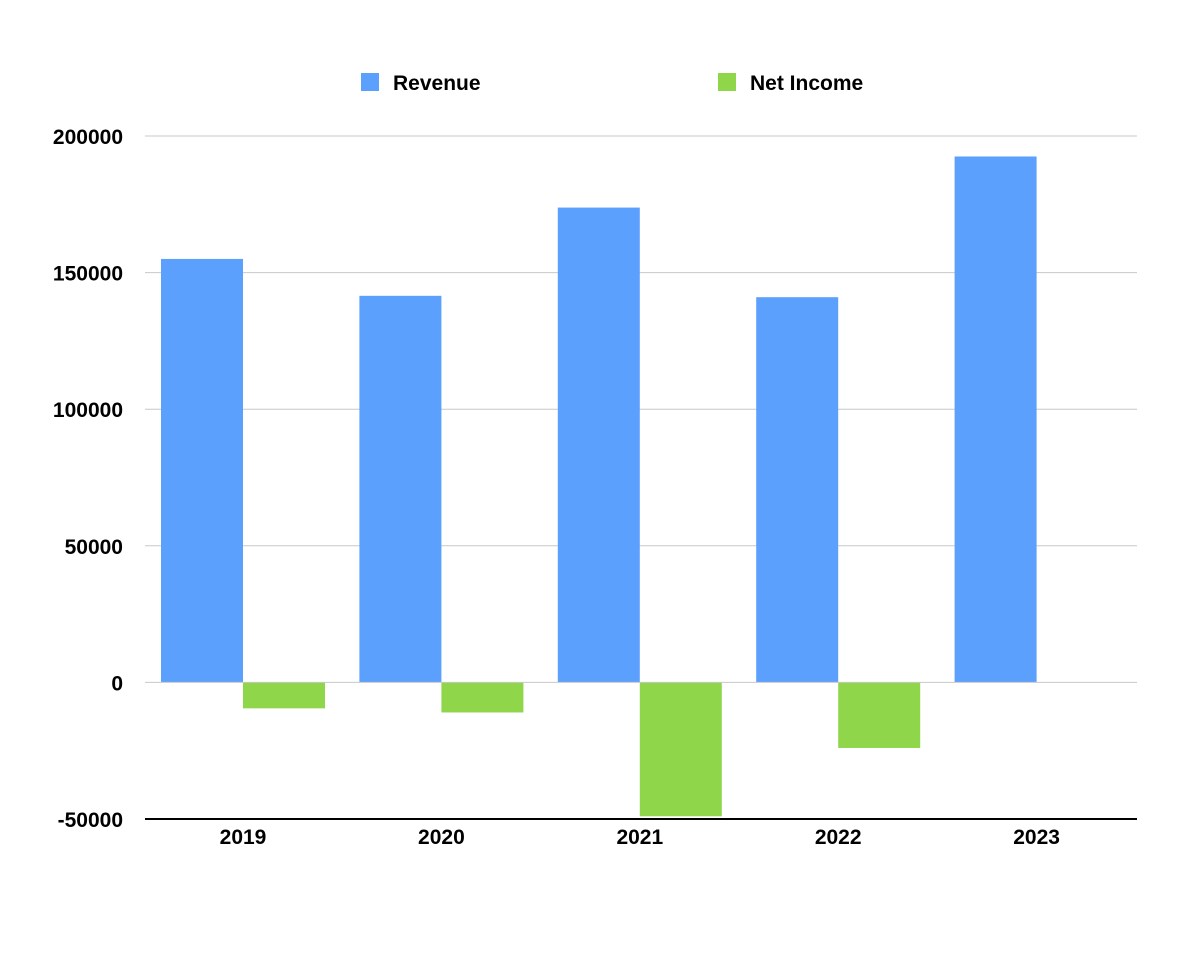 The height and width of the screenshot is (958, 1200). Describe the element at coordinates (441, 837) in the screenshot. I see `x-tick-label: 2020` at that location.